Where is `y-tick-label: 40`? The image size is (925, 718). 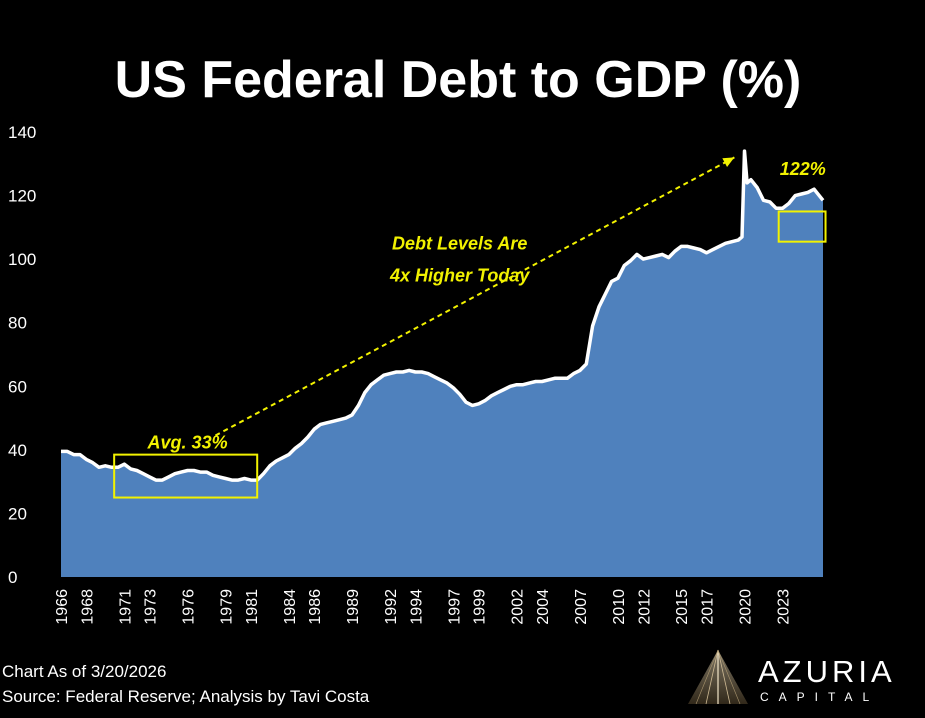 y-tick-label: 40 is located at coordinates (17, 450).